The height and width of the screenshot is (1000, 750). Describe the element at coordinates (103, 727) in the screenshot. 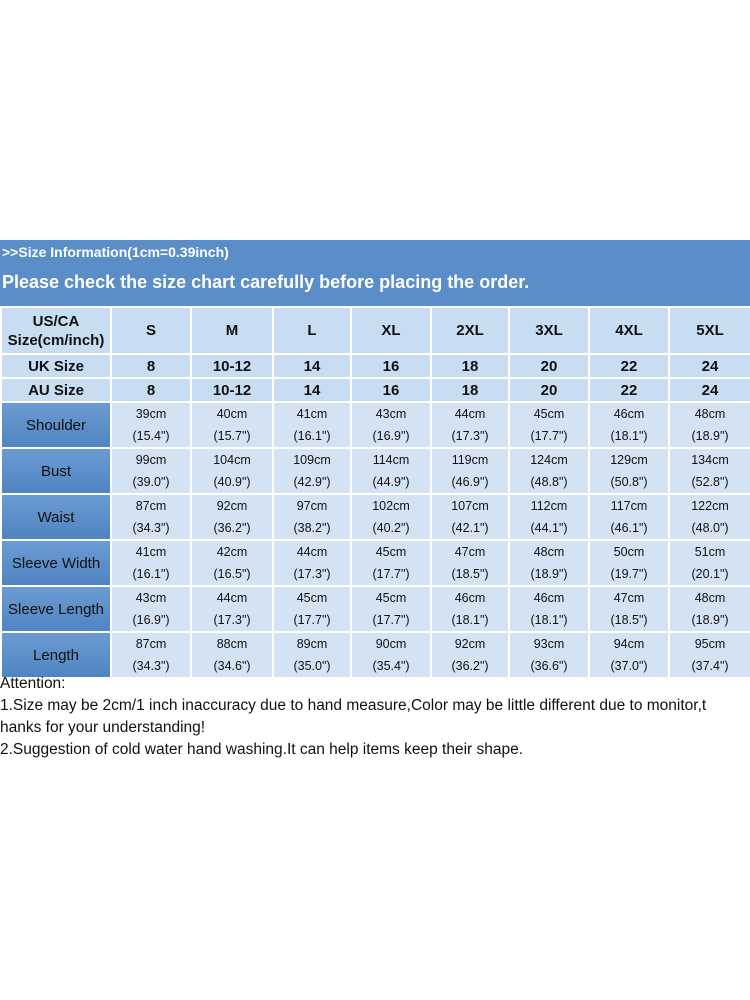

I see `attention-note-1b: hanks for your understanding!` at that location.